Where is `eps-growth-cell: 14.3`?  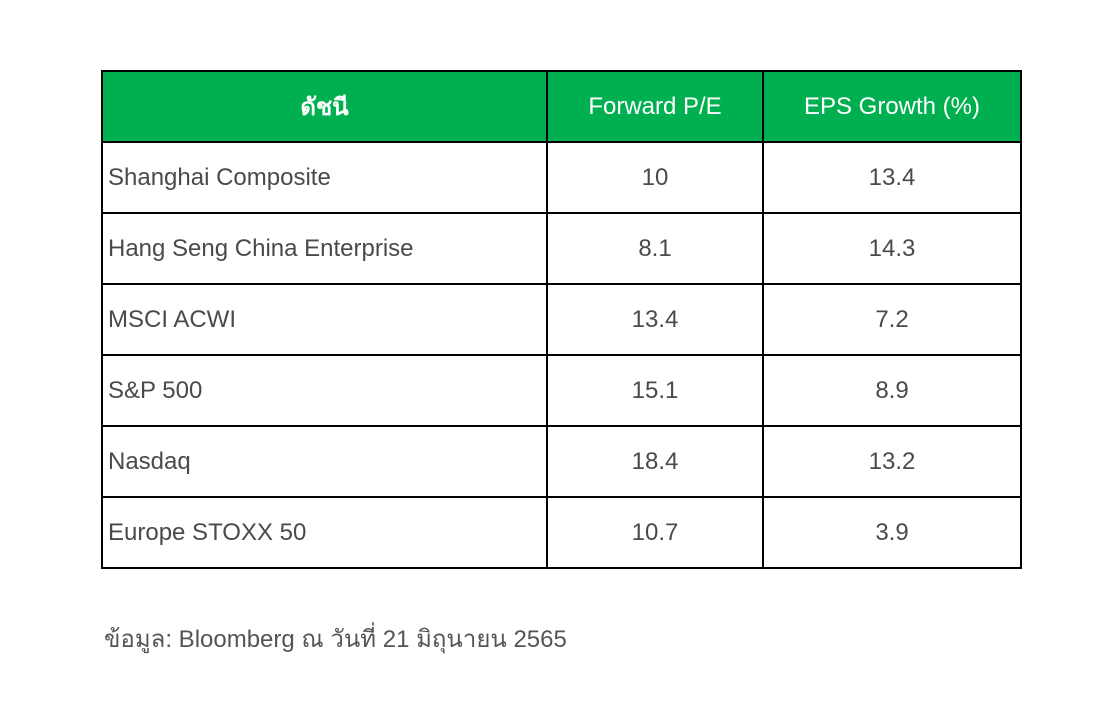 eps-growth-cell: 14.3 is located at coordinates (892, 248).